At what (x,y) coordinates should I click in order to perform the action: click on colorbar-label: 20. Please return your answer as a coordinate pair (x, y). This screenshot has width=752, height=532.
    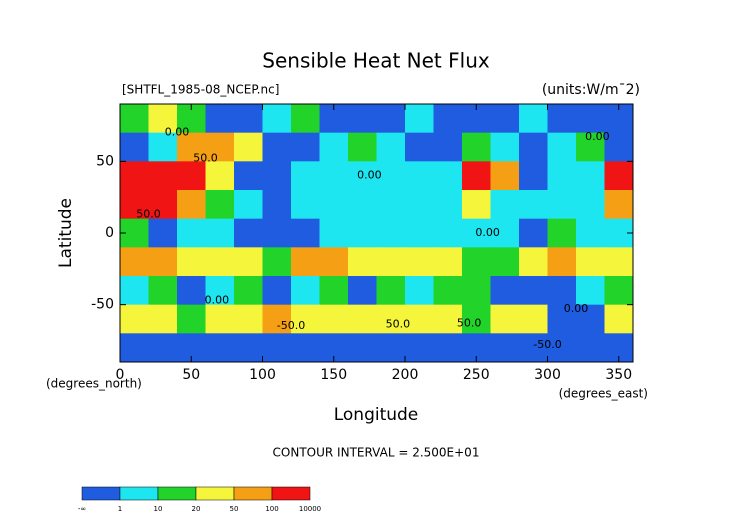
    Looking at the image, I should click on (196, 509).